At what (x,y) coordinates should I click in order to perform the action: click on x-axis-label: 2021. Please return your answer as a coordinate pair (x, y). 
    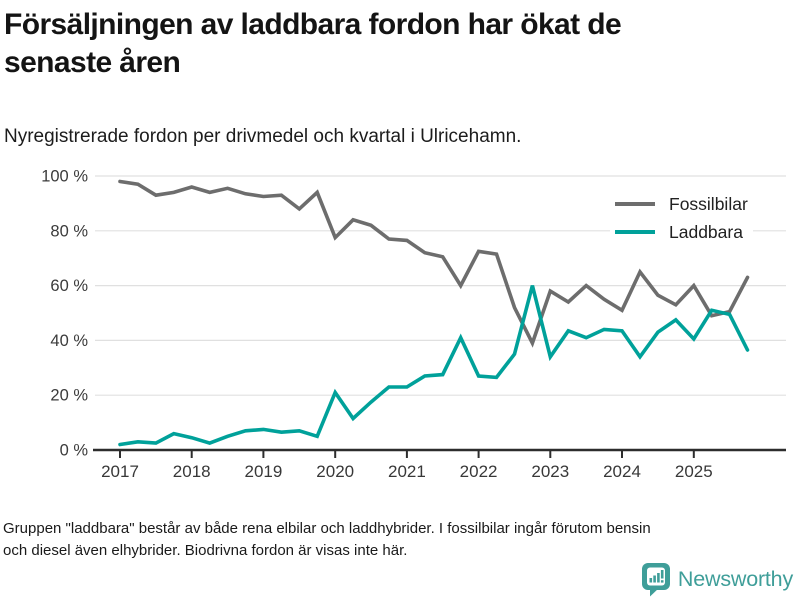
    Looking at the image, I should click on (407, 471).